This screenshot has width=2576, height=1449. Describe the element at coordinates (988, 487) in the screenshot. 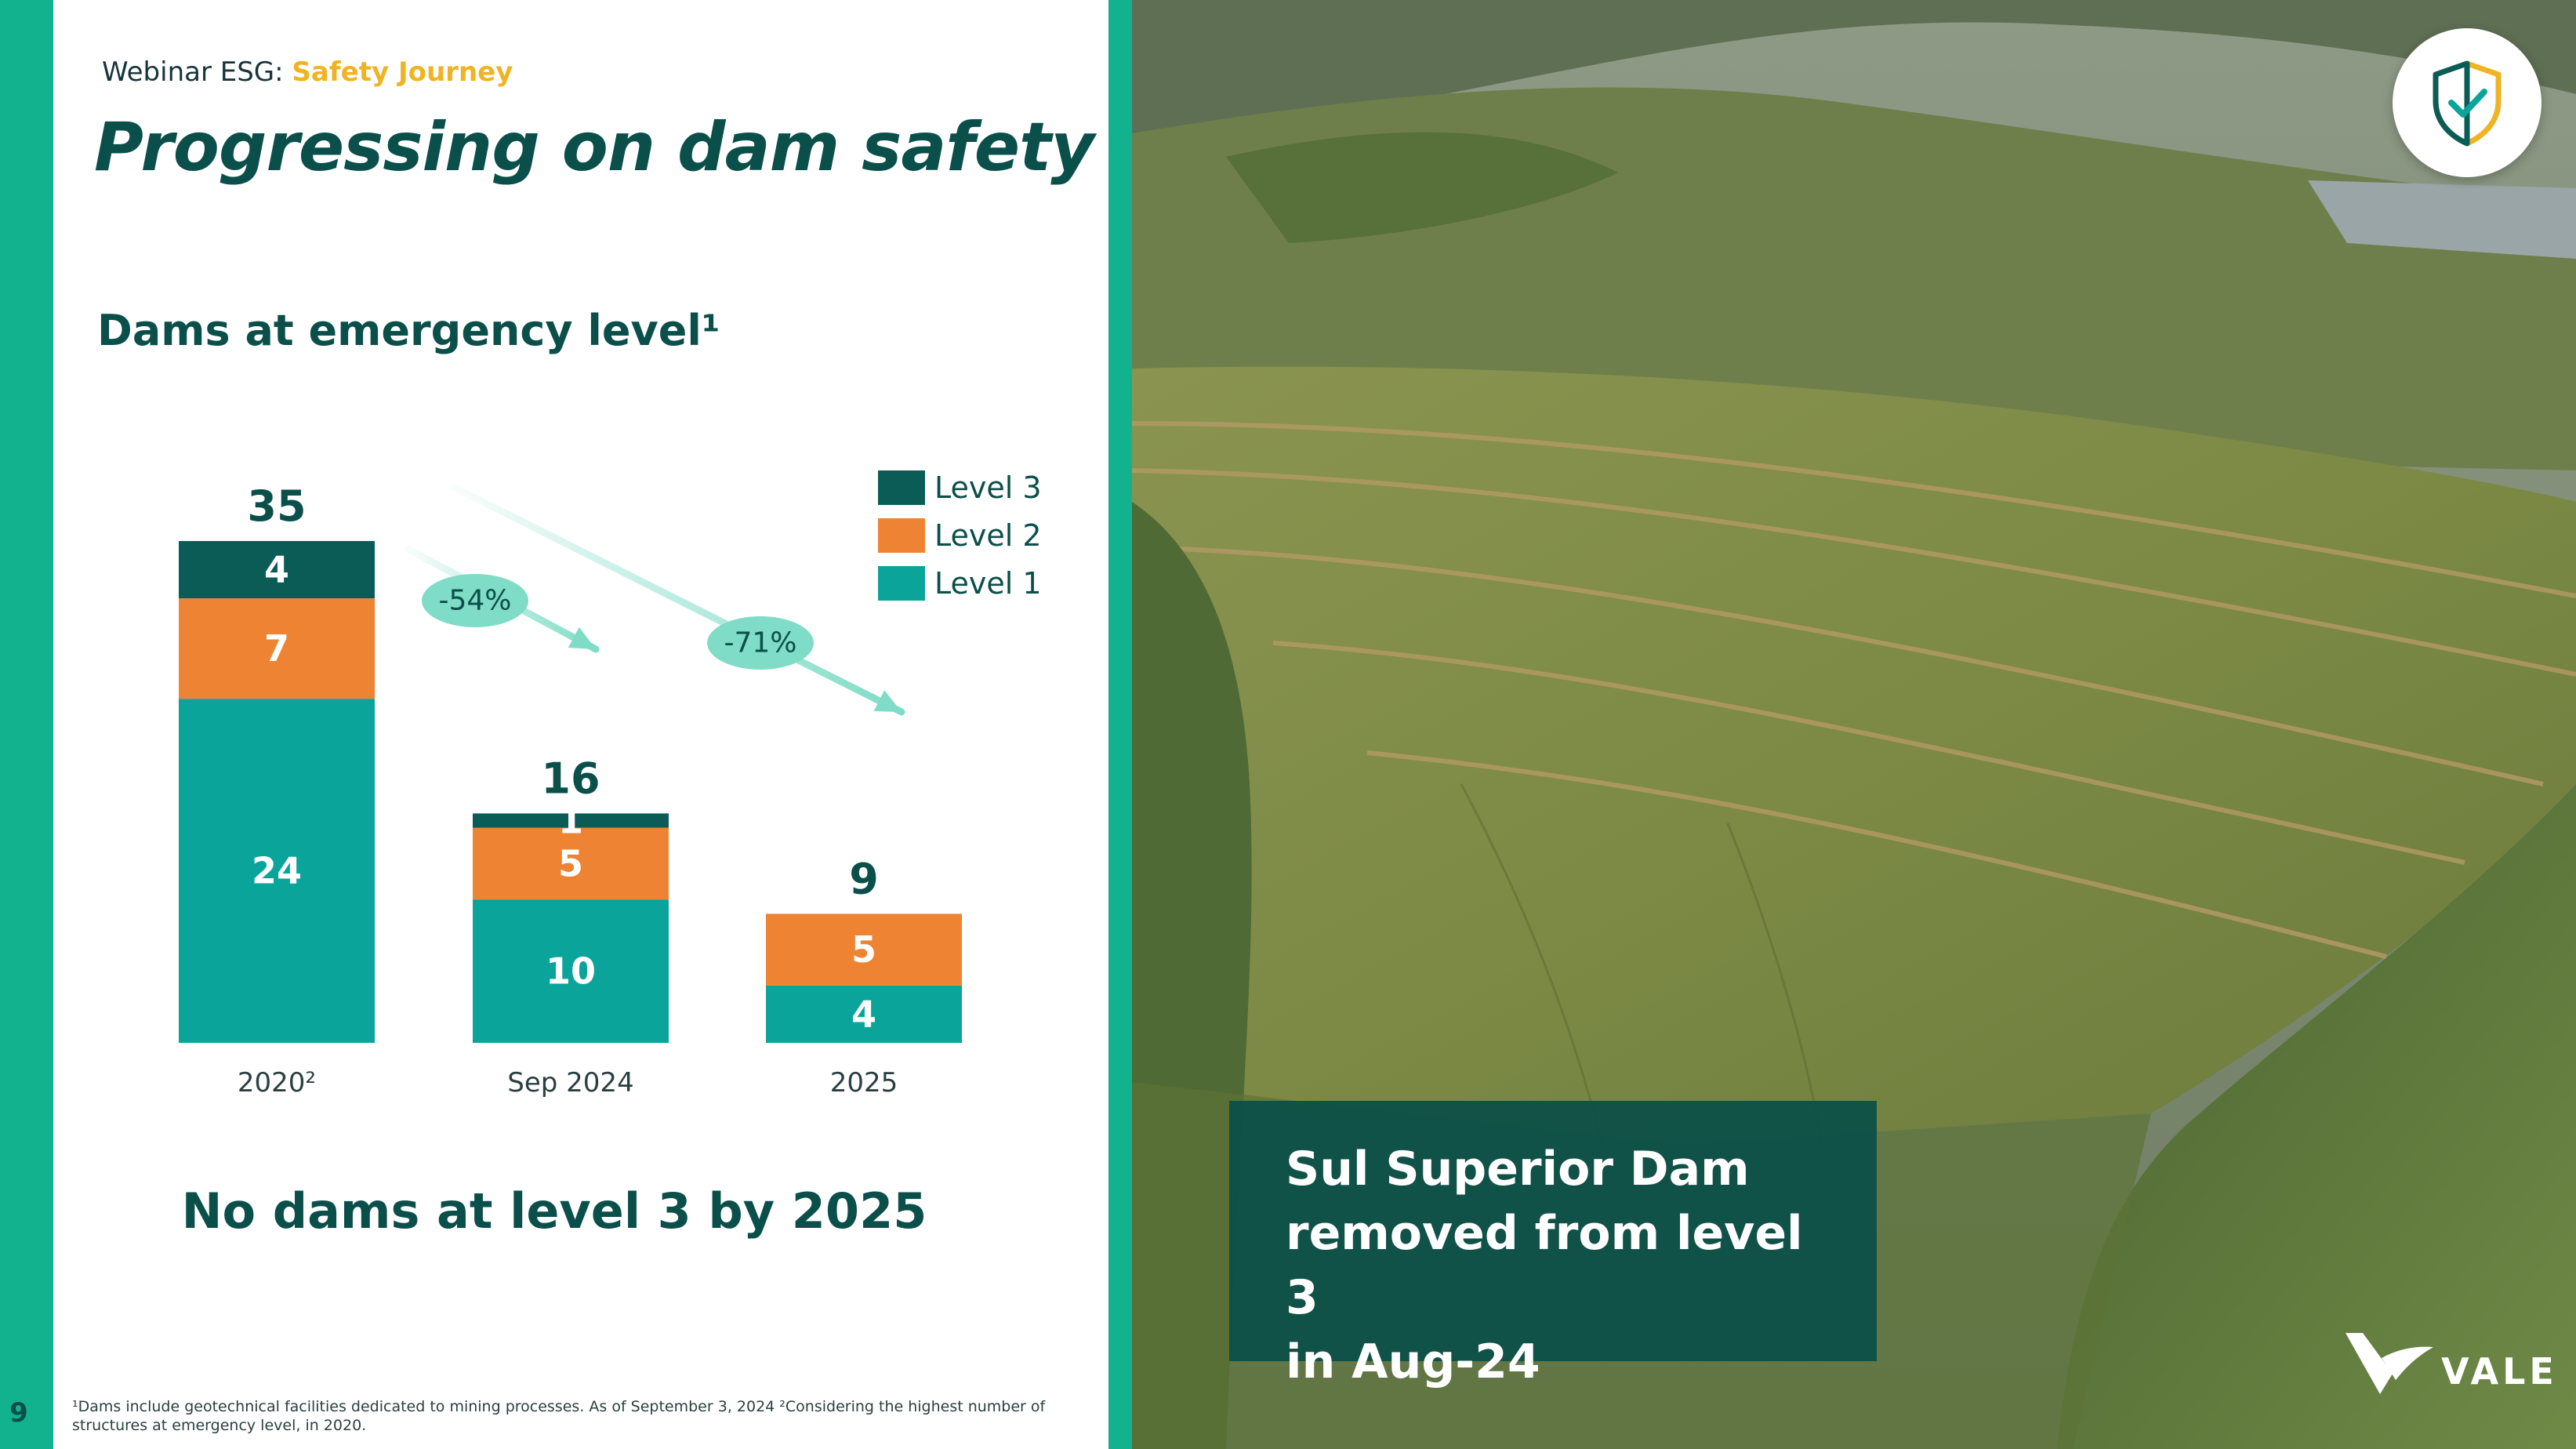

I see `legend-label: Level 3` at that location.